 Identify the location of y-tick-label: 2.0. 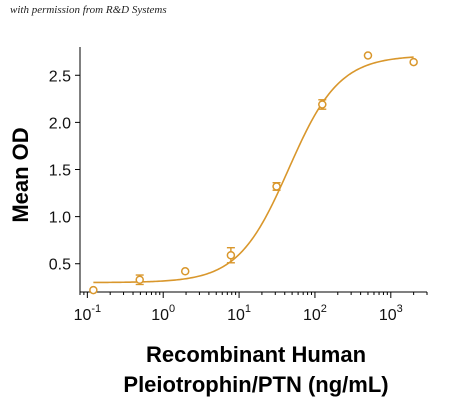
(60, 123).